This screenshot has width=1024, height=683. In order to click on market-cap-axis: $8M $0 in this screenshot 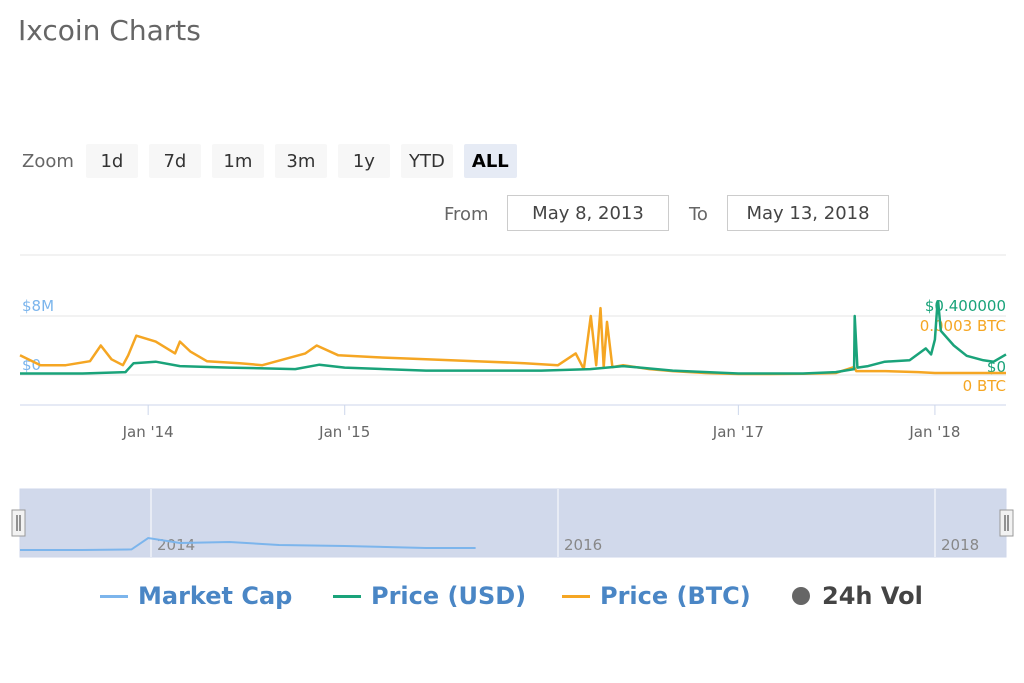, I will do `click(38, 335)`.